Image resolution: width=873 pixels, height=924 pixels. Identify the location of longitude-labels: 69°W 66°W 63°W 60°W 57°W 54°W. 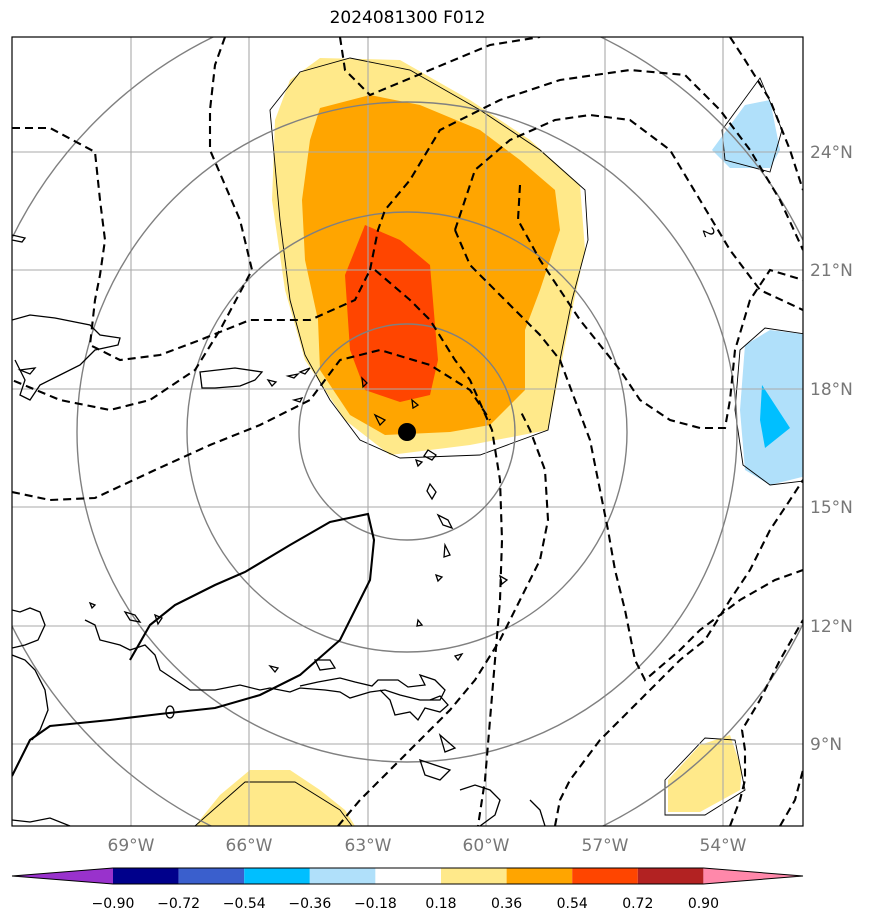
(427, 846).